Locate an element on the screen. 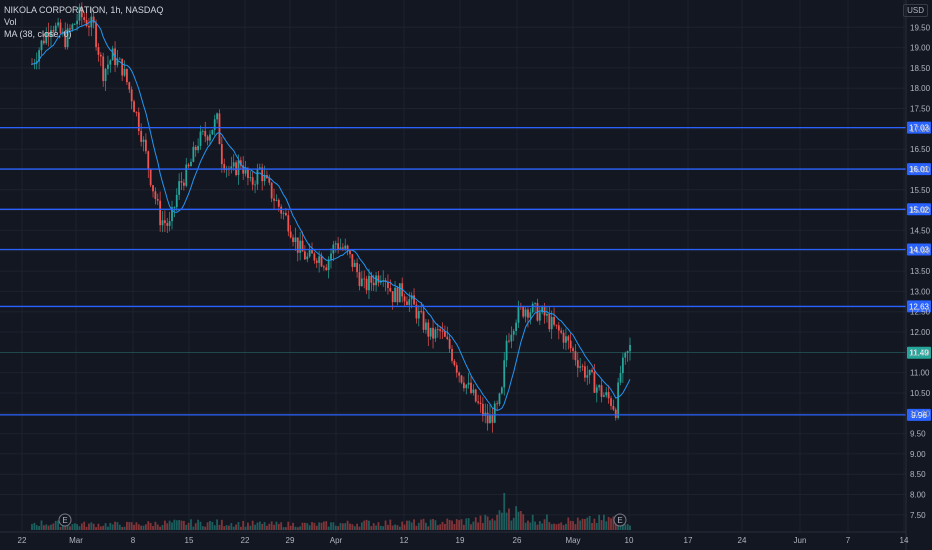 Image resolution: width=932 pixels, height=550 pixels. volume-indicator-label: Vol is located at coordinates (10, 22).